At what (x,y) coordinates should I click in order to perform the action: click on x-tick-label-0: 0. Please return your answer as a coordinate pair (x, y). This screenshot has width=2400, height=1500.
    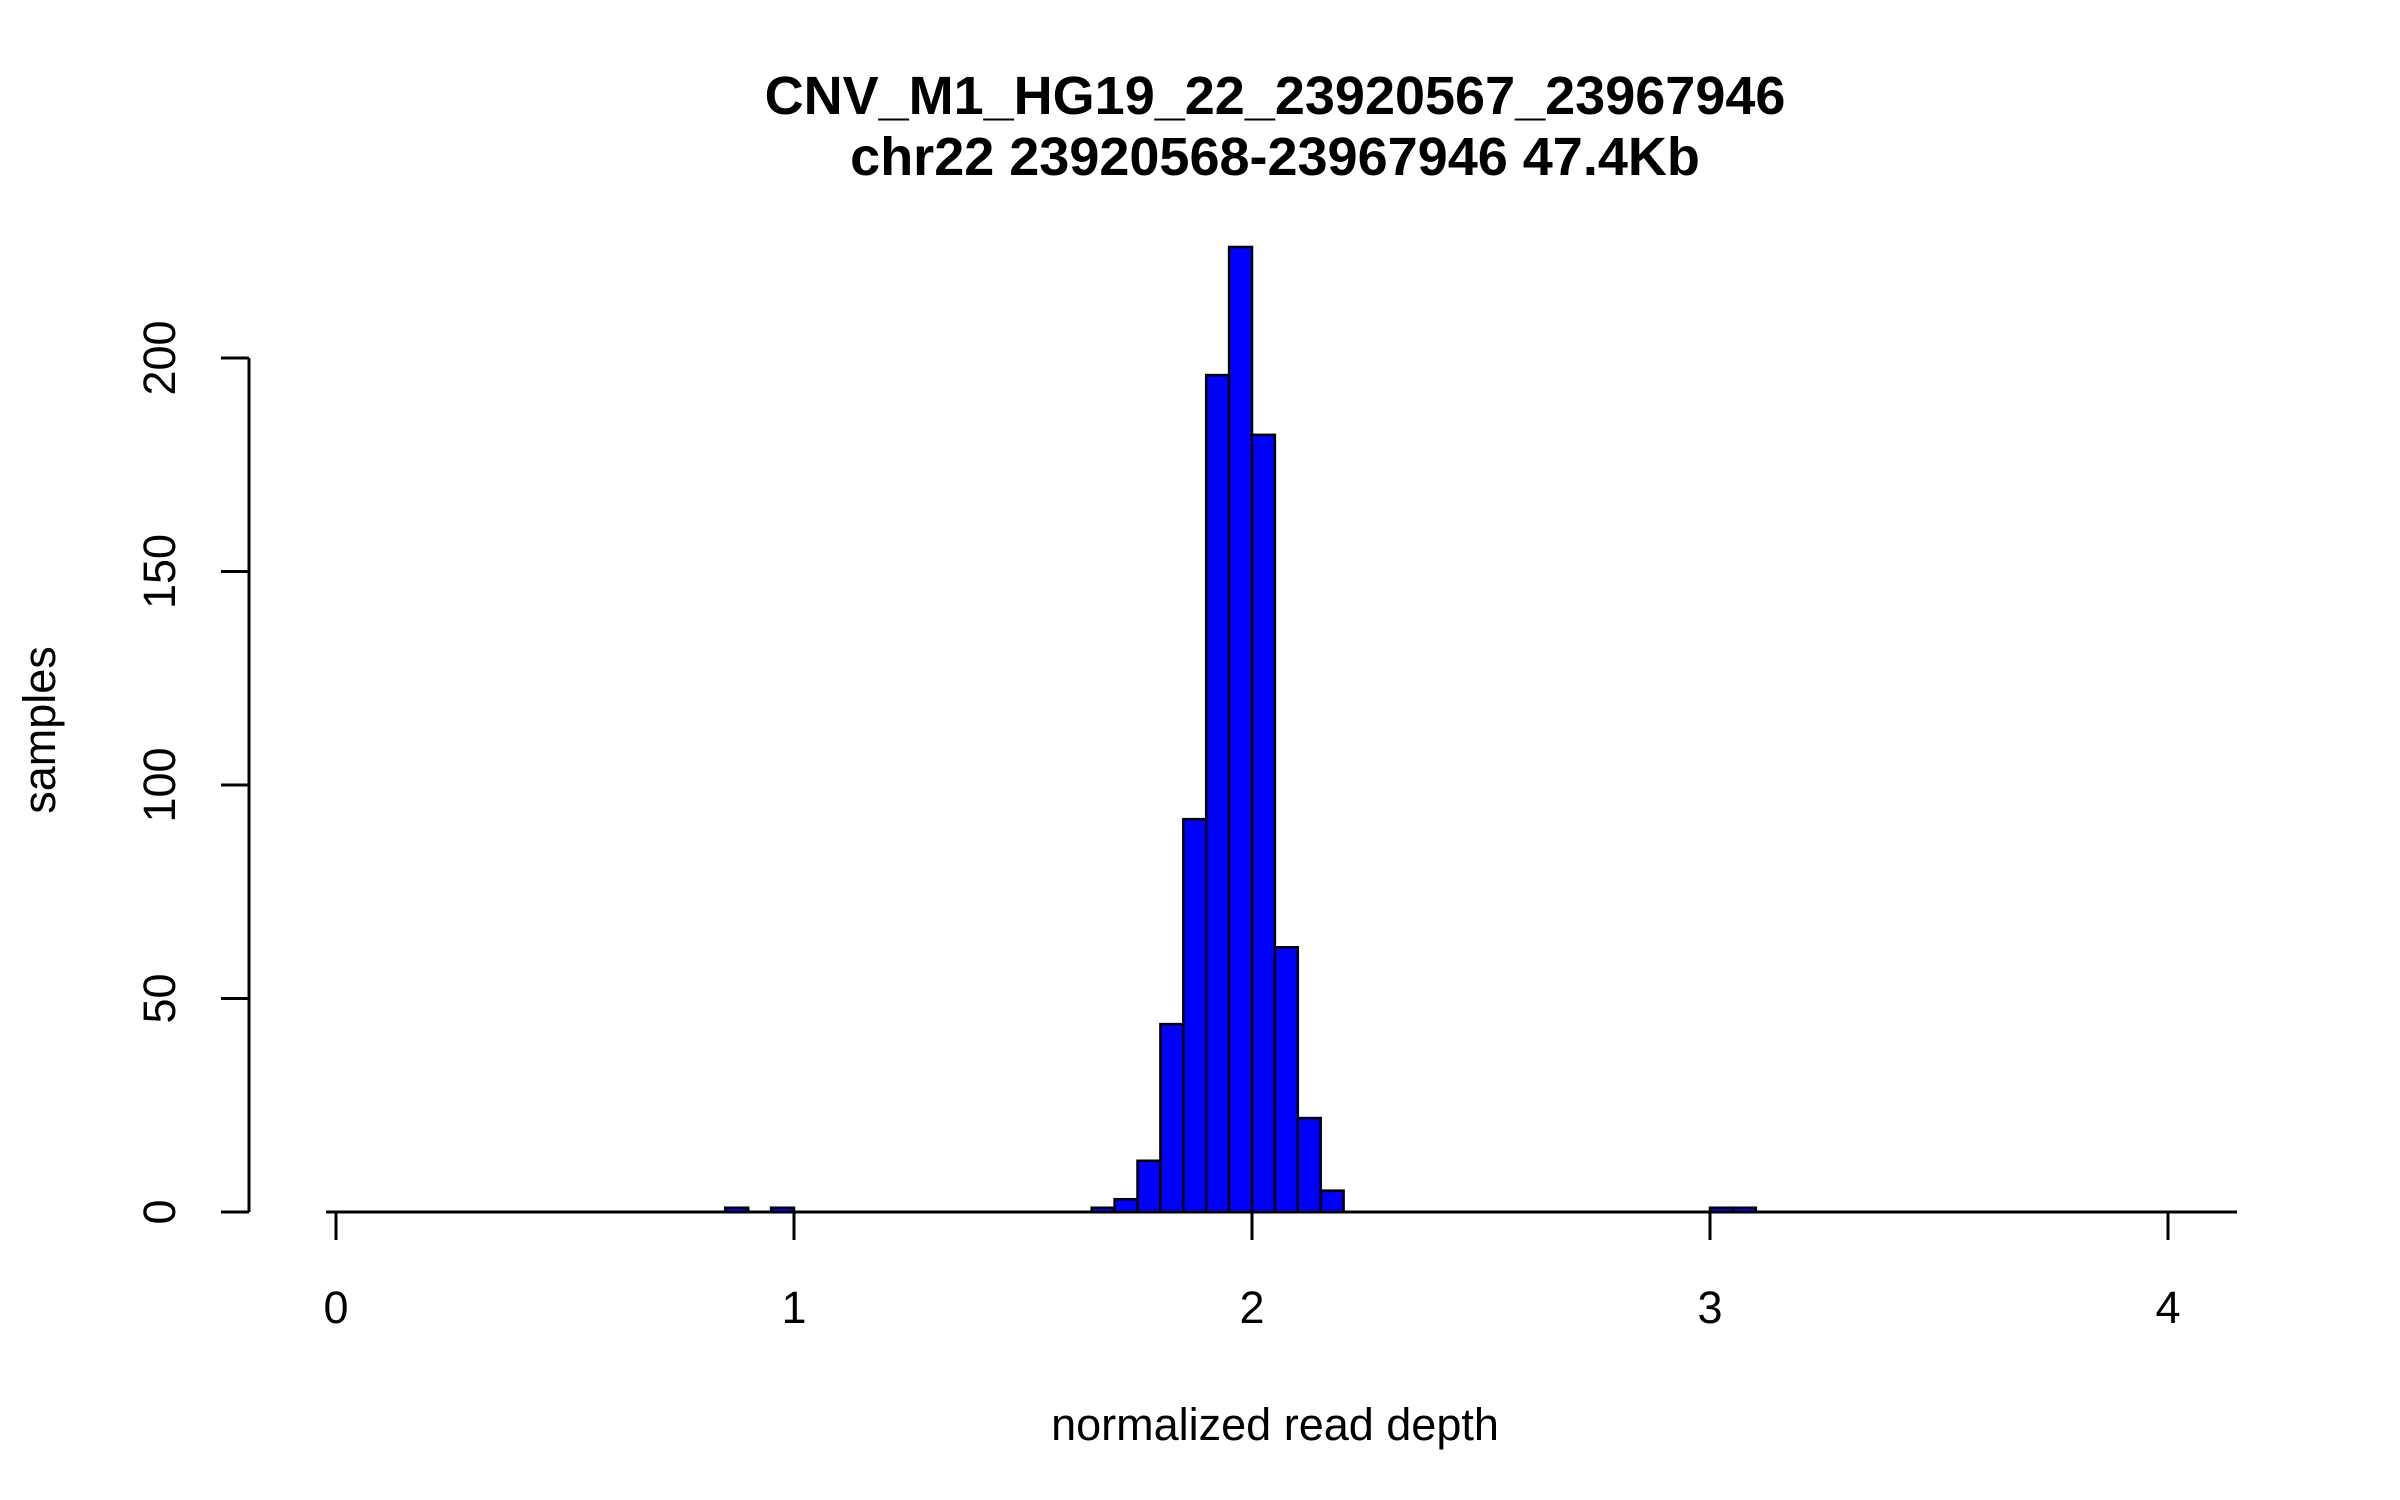
    Looking at the image, I should click on (335, 1307).